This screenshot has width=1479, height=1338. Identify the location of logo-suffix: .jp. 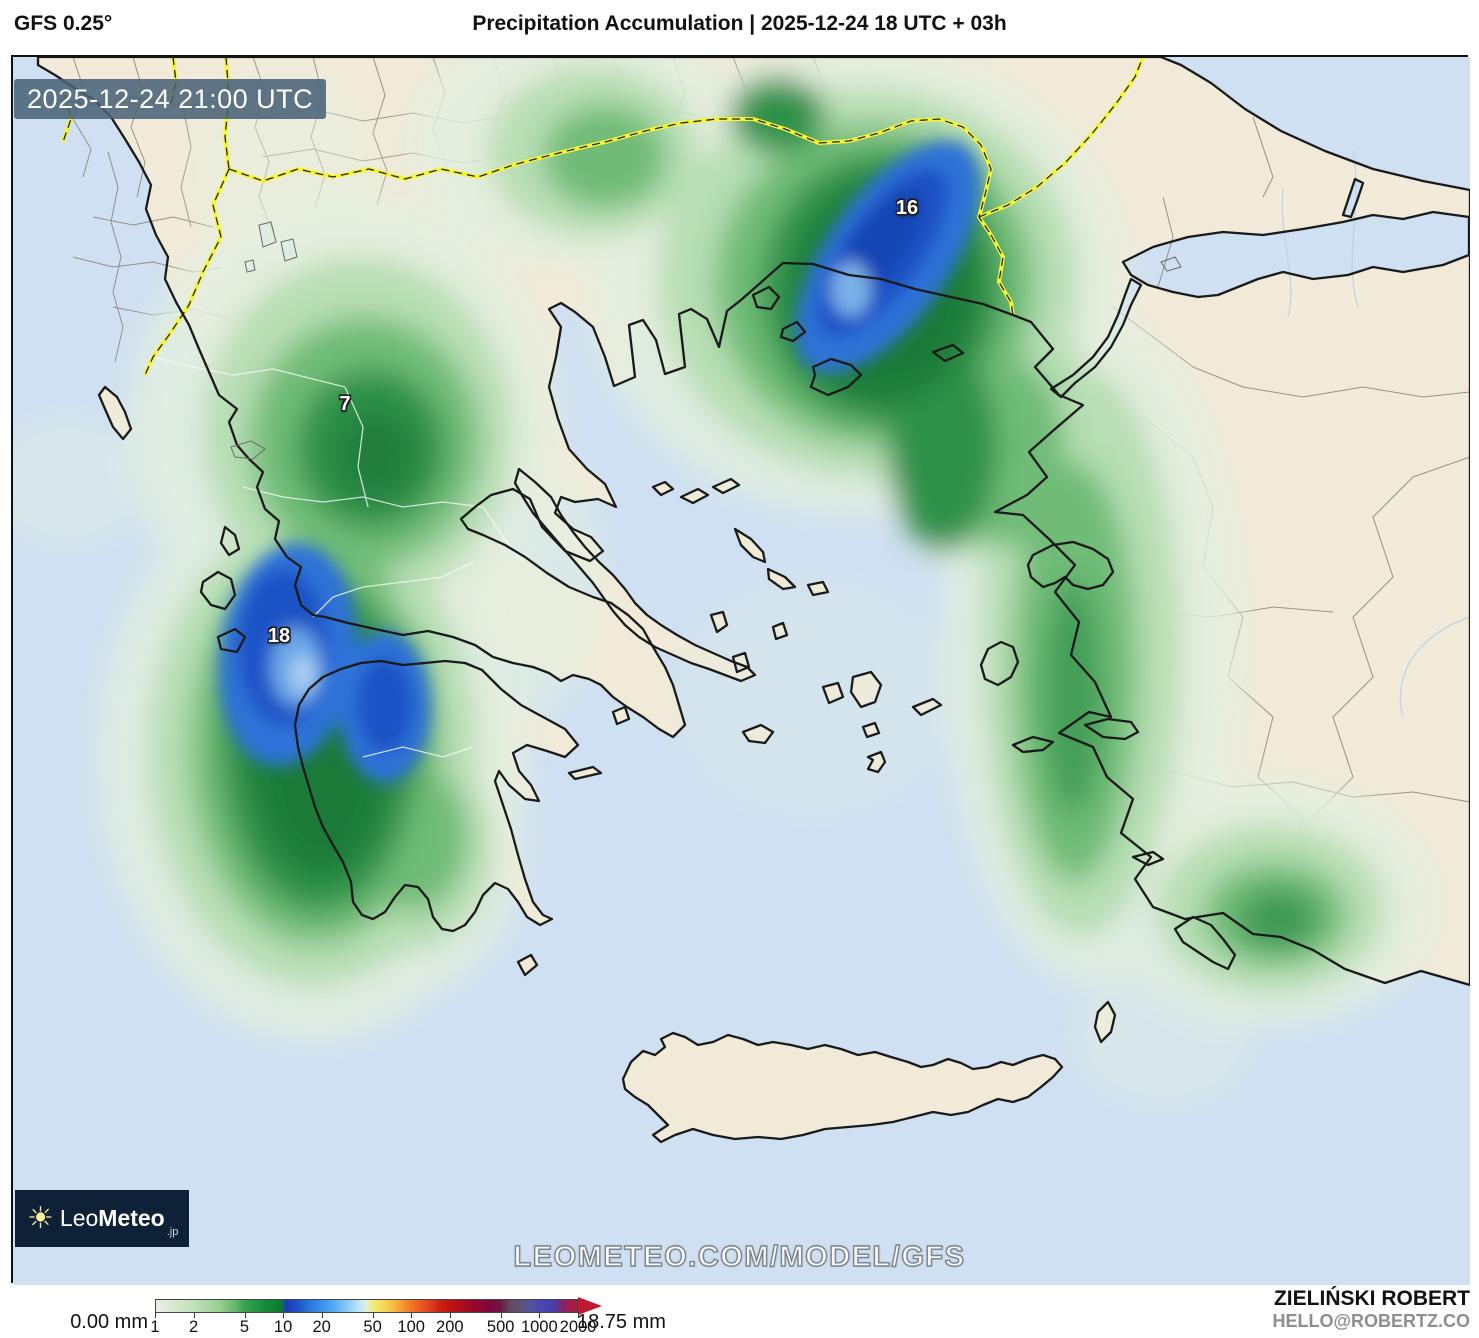
(172, 1232).